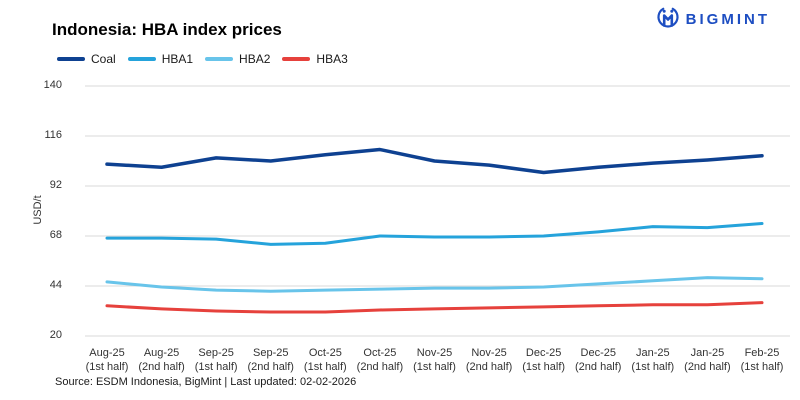  What do you see at coordinates (653, 360) in the screenshot?
I see `x-tick-label: Jan-25 (1st half)` at bounding box center [653, 360].